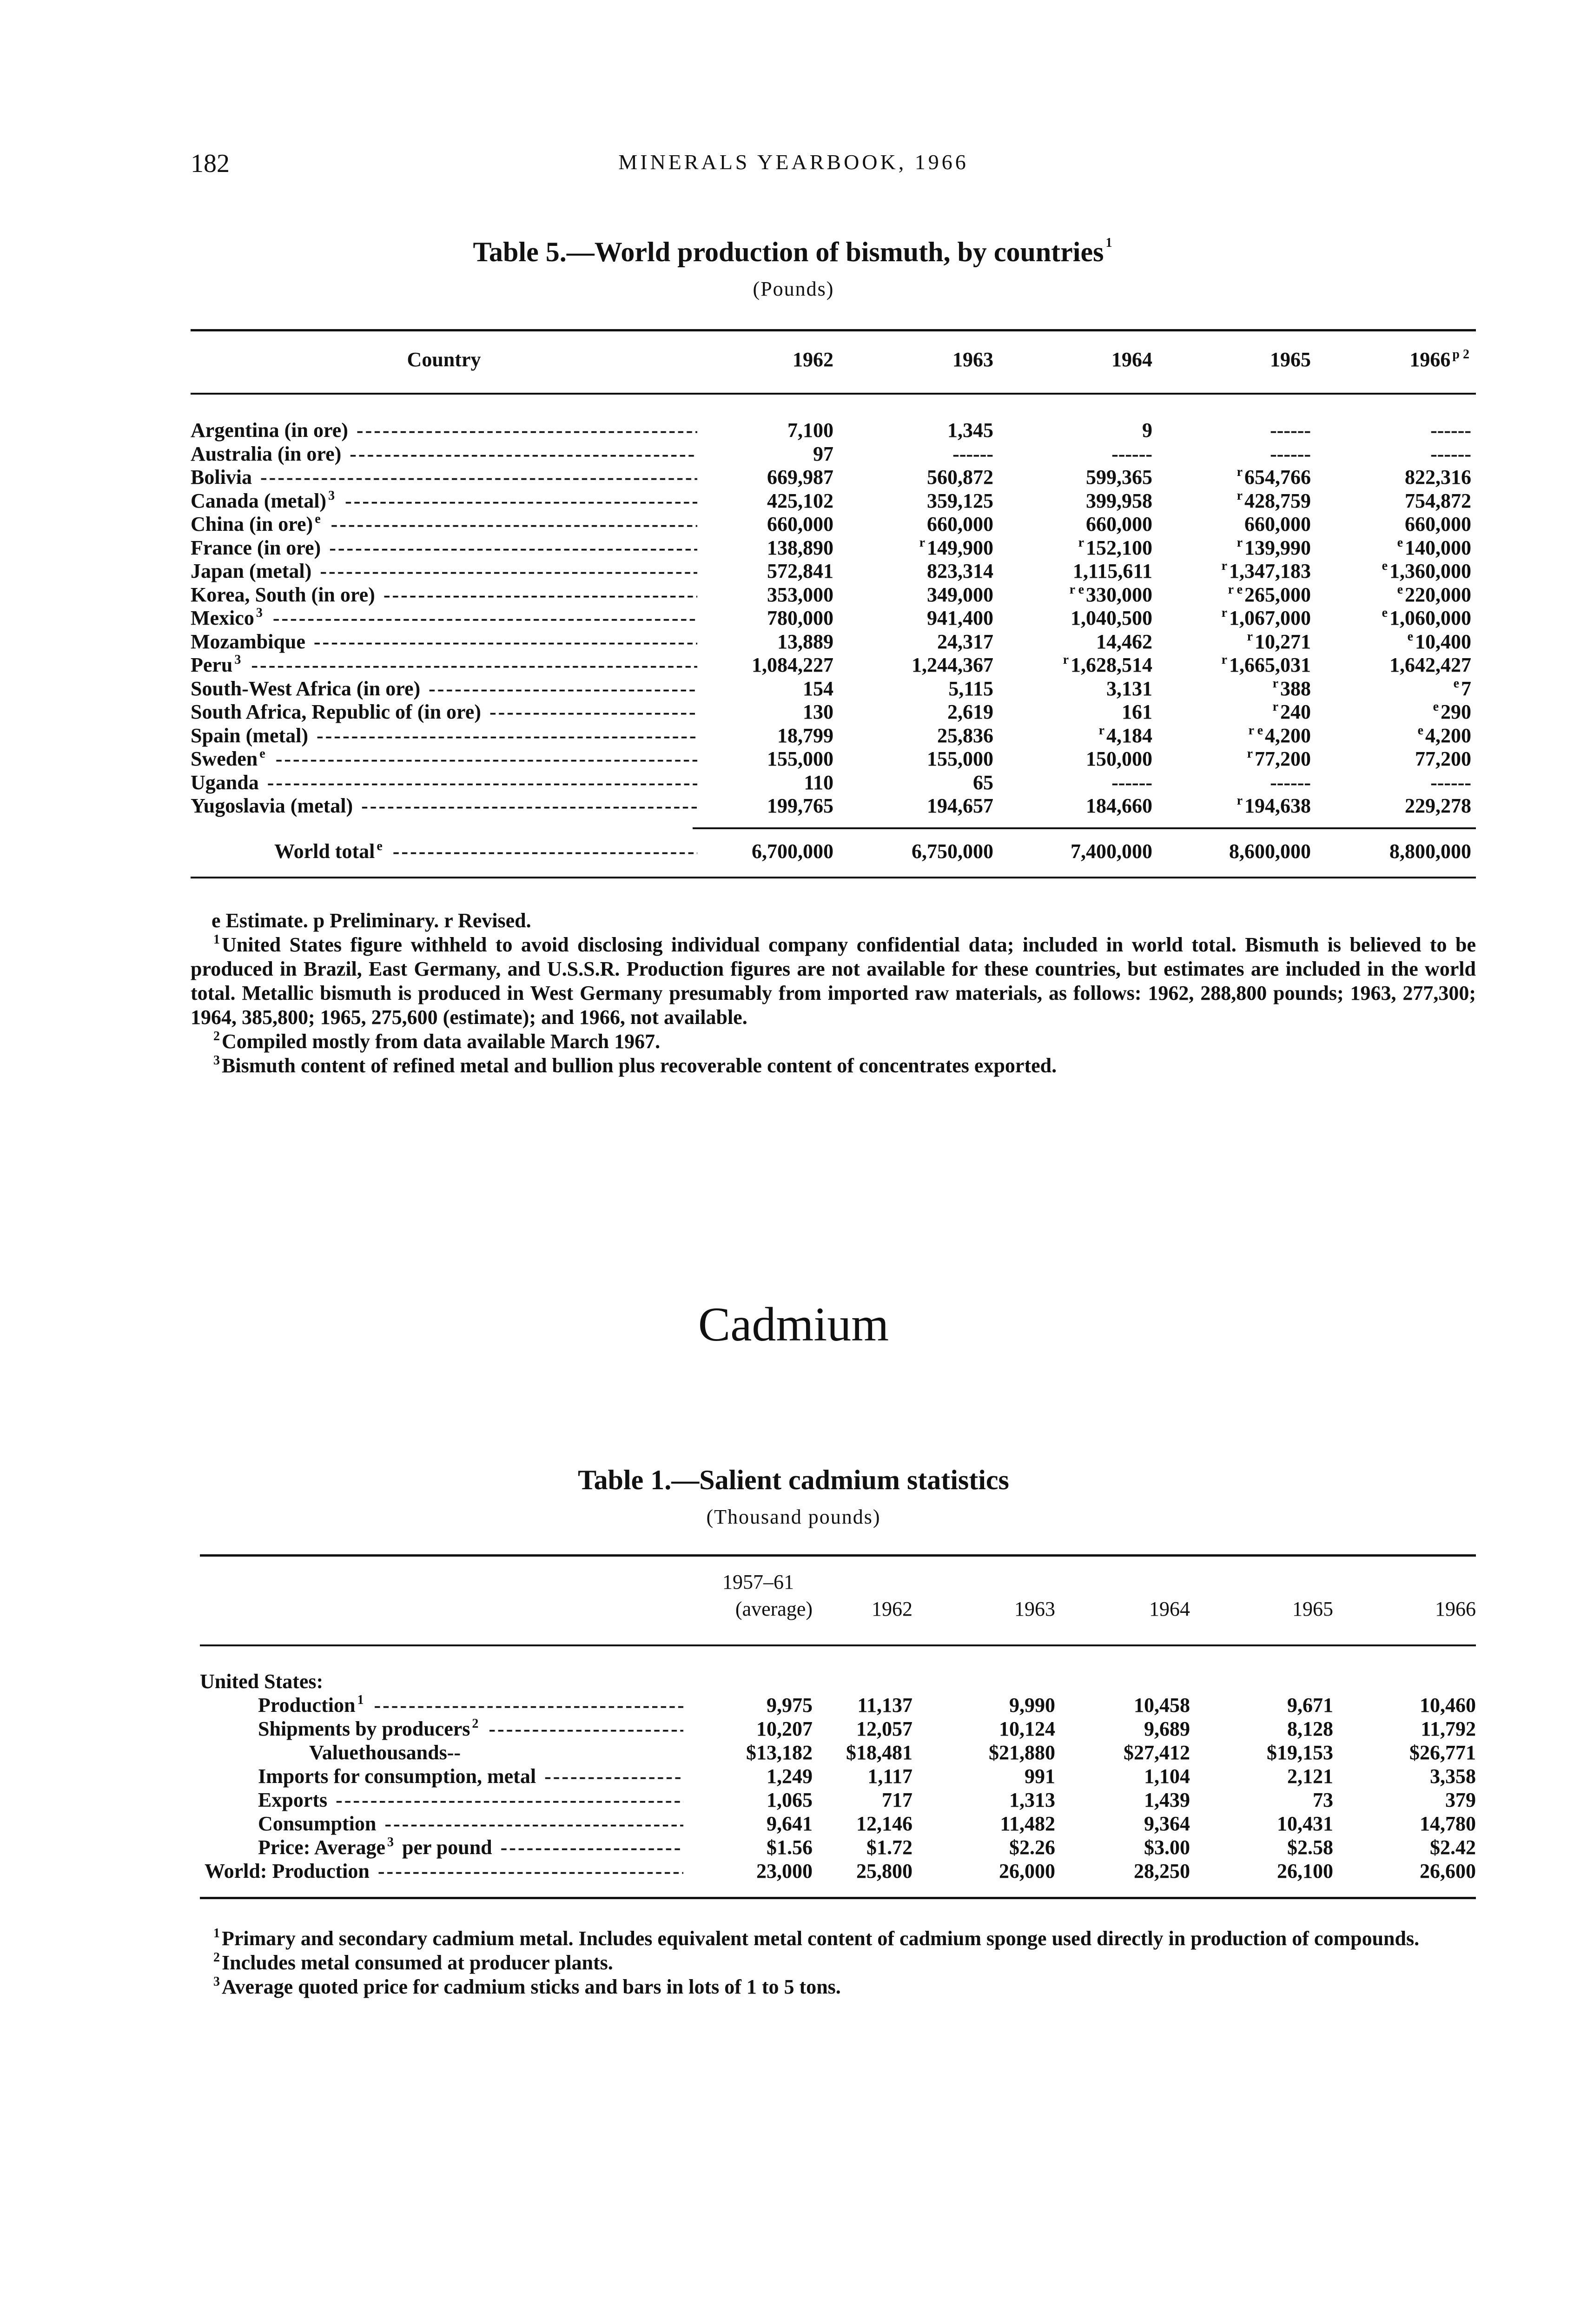 The image size is (1587, 2324). Describe the element at coordinates (447, 1847) in the screenshot. I see `label-suffix: per pound` at that location.